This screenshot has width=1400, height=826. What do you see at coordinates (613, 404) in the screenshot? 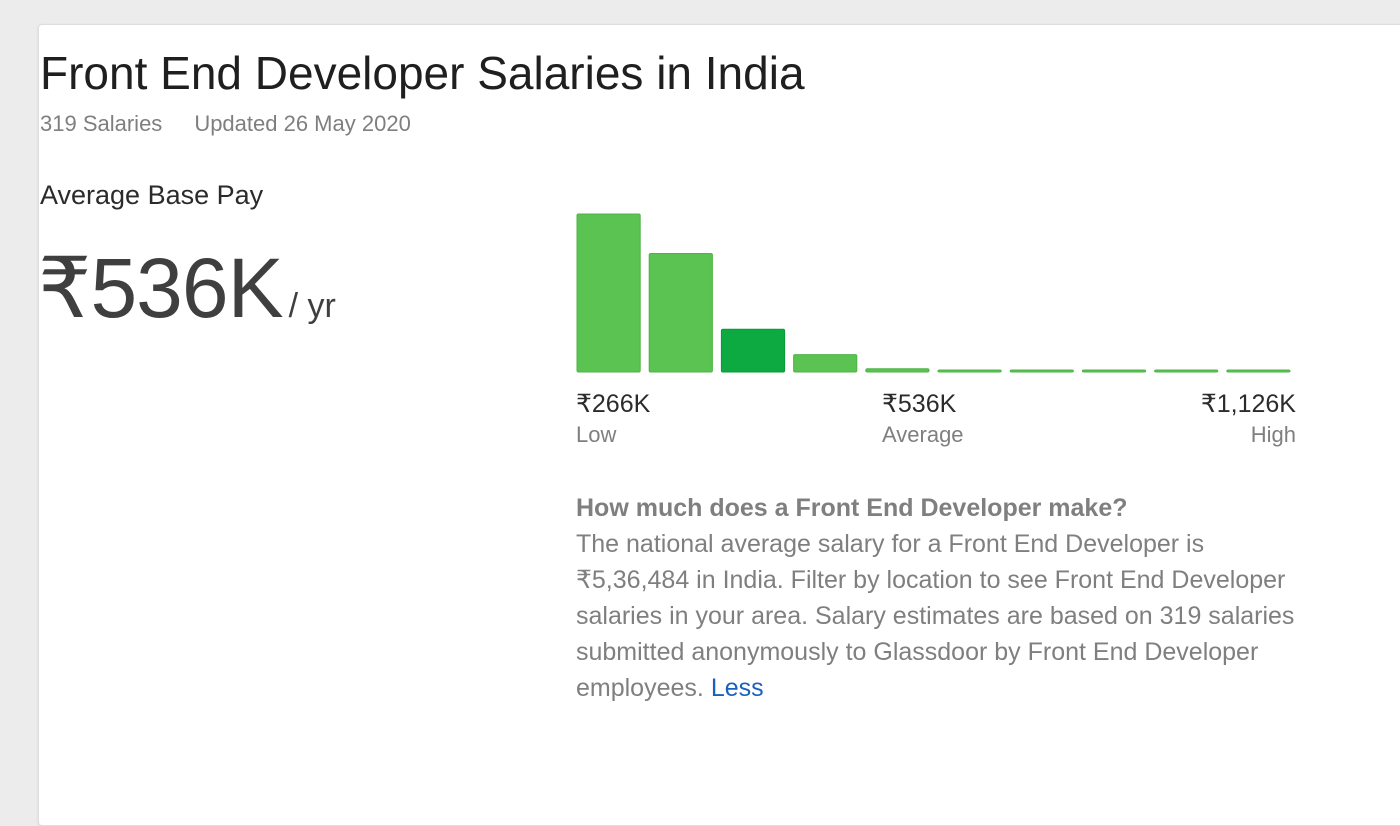
I see `low-value: ₹266K` at bounding box center [613, 404].